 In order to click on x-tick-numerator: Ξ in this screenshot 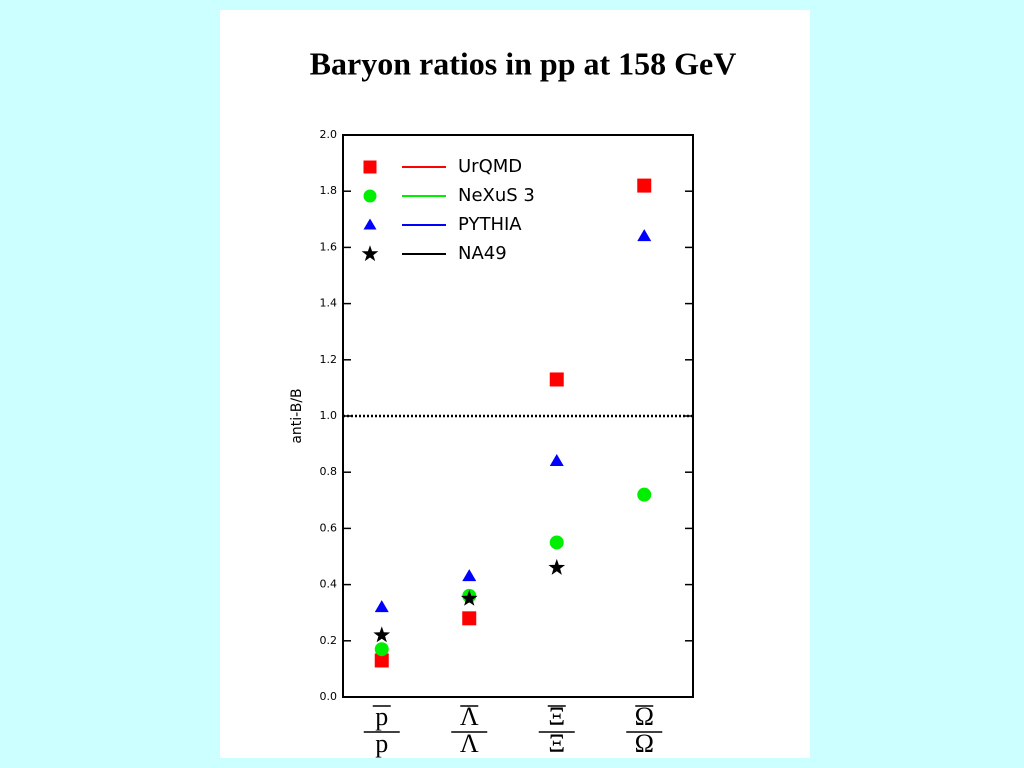, I will do `click(556, 716)`.